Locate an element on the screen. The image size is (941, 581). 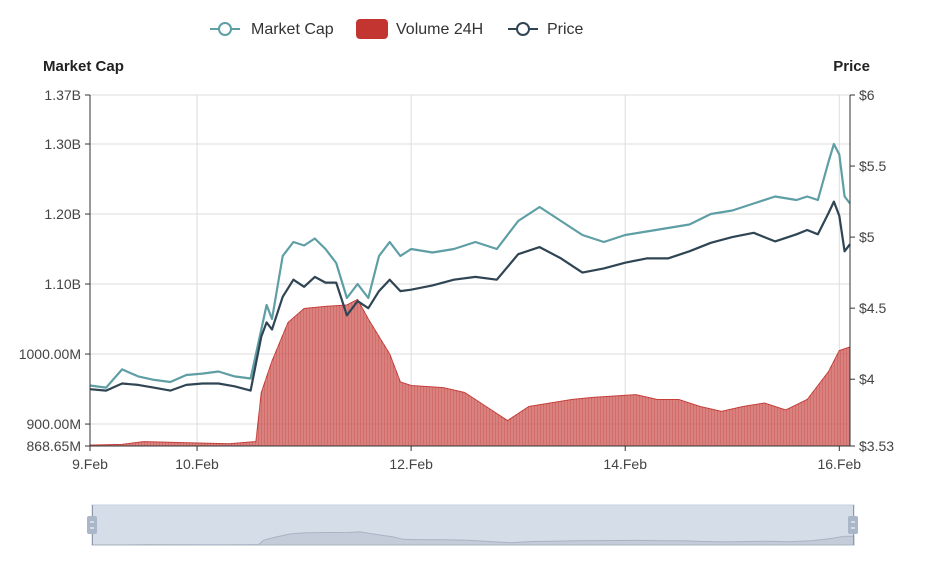
right-axis-title: Price is located at coordinates (851, 66).